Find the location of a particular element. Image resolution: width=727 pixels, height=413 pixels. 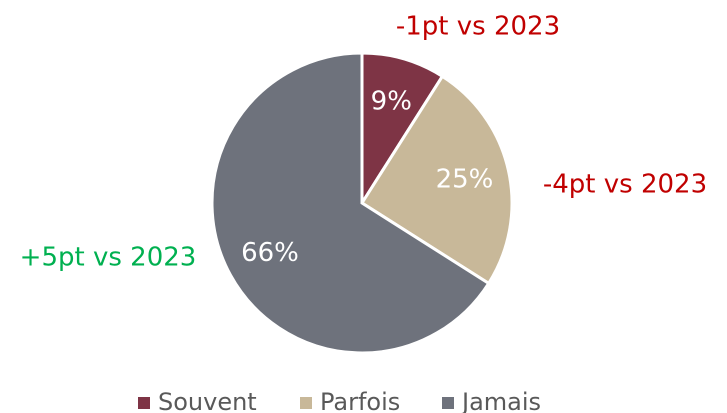

legend-label: Souvent is located at coordinates (207, 400).